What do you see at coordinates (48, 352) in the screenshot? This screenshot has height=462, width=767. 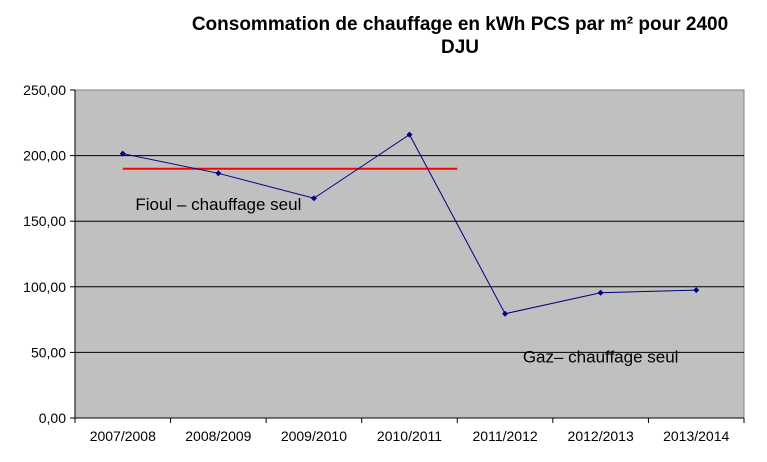 I see `y-tick-label: 50,00` at bounding box center [48, 352].